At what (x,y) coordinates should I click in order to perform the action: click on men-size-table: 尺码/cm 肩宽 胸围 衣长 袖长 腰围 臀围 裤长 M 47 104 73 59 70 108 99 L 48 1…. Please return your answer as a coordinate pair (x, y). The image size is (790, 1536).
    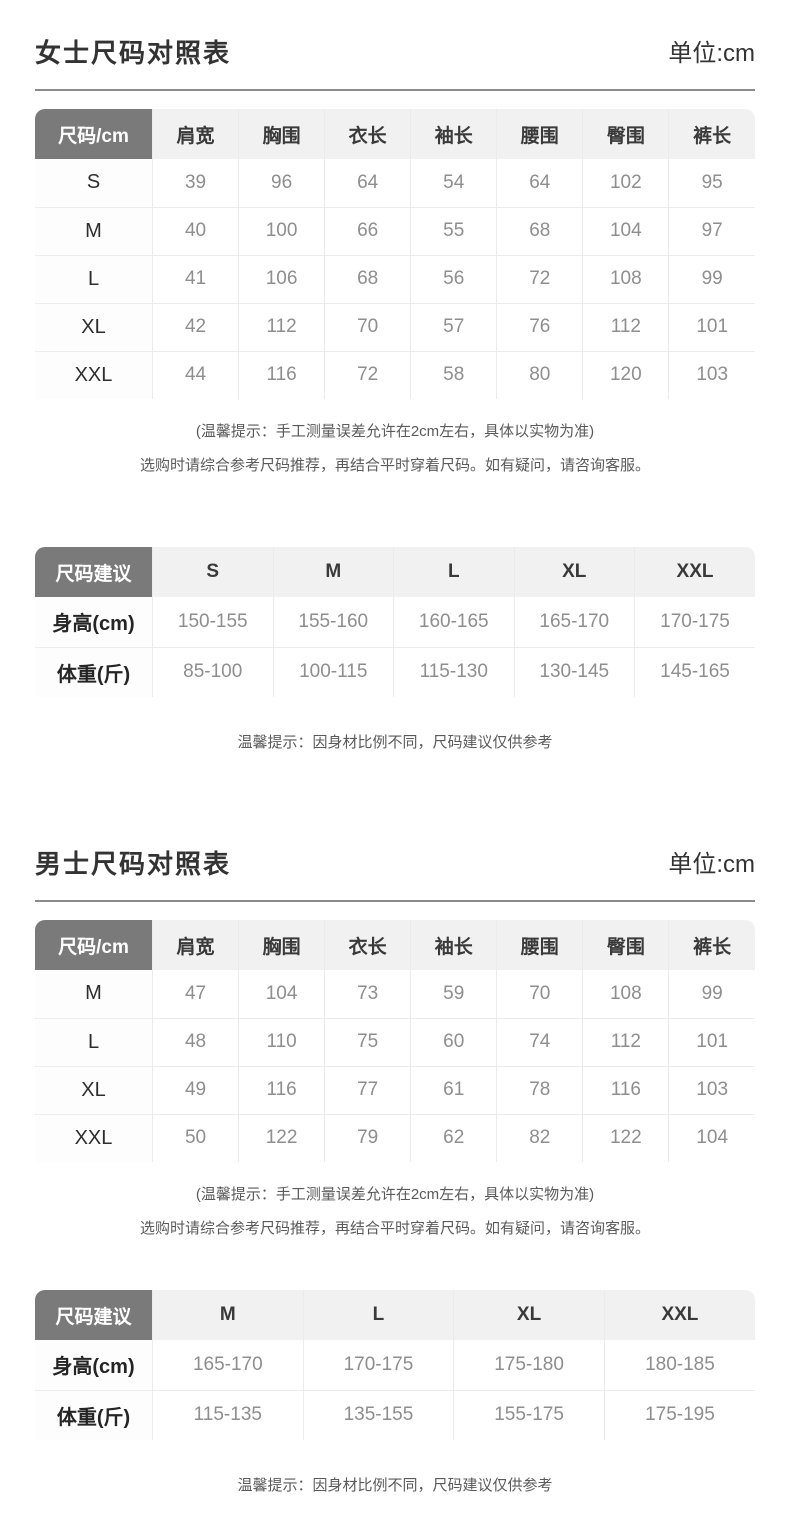
    Looking at the image, I should click on (395, 1041).